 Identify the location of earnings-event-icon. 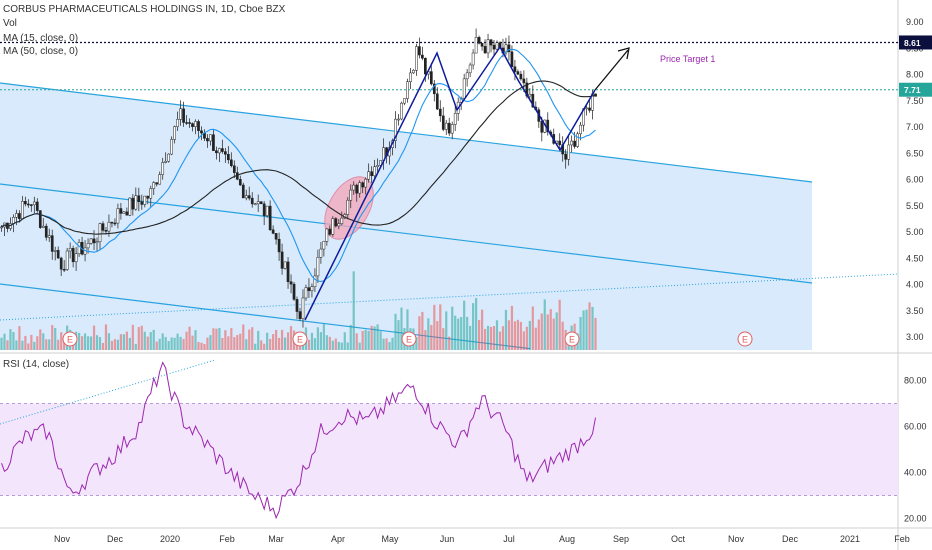
(745, 339).